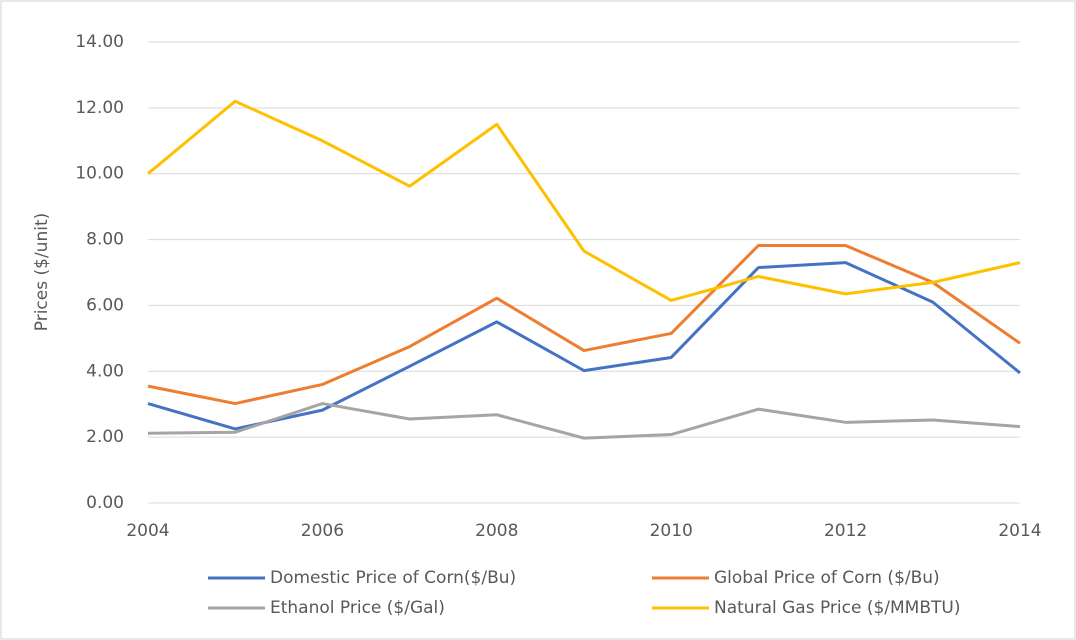  What do you see at coordinates (99, 108) in the screenshot?
I see `y-tick-label: 12.00` at bounding box center [99, 108].